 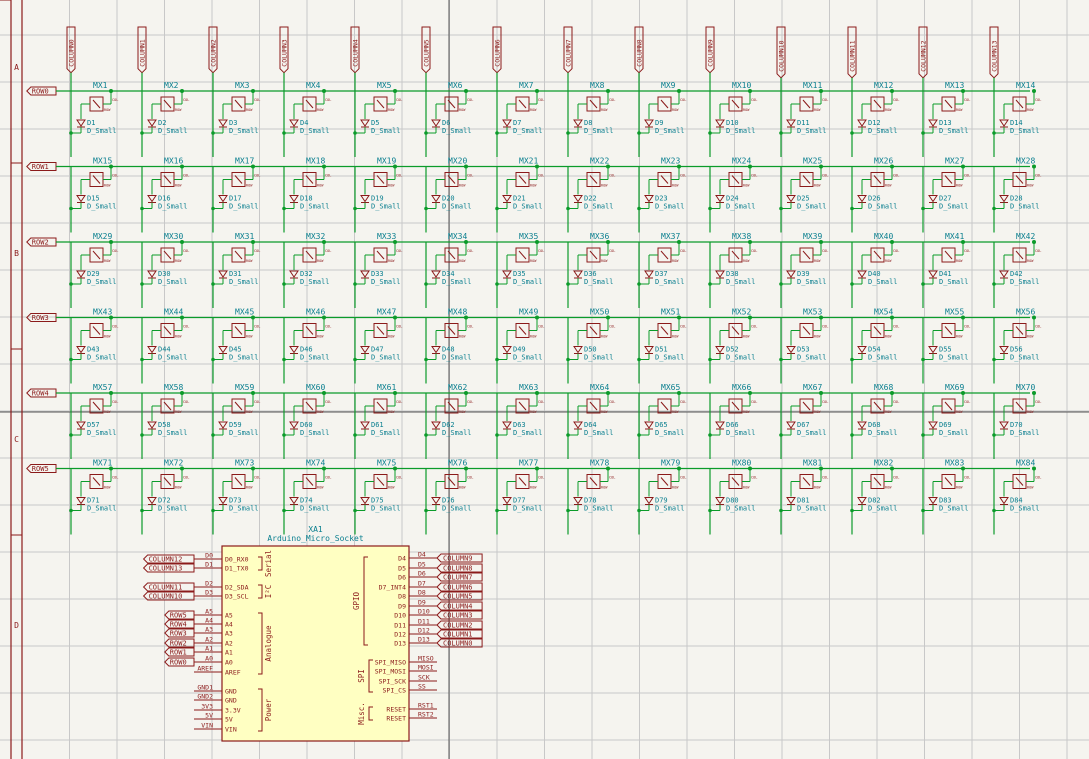 I want to click on diode-ref: D20, so click(x=448, y=199).